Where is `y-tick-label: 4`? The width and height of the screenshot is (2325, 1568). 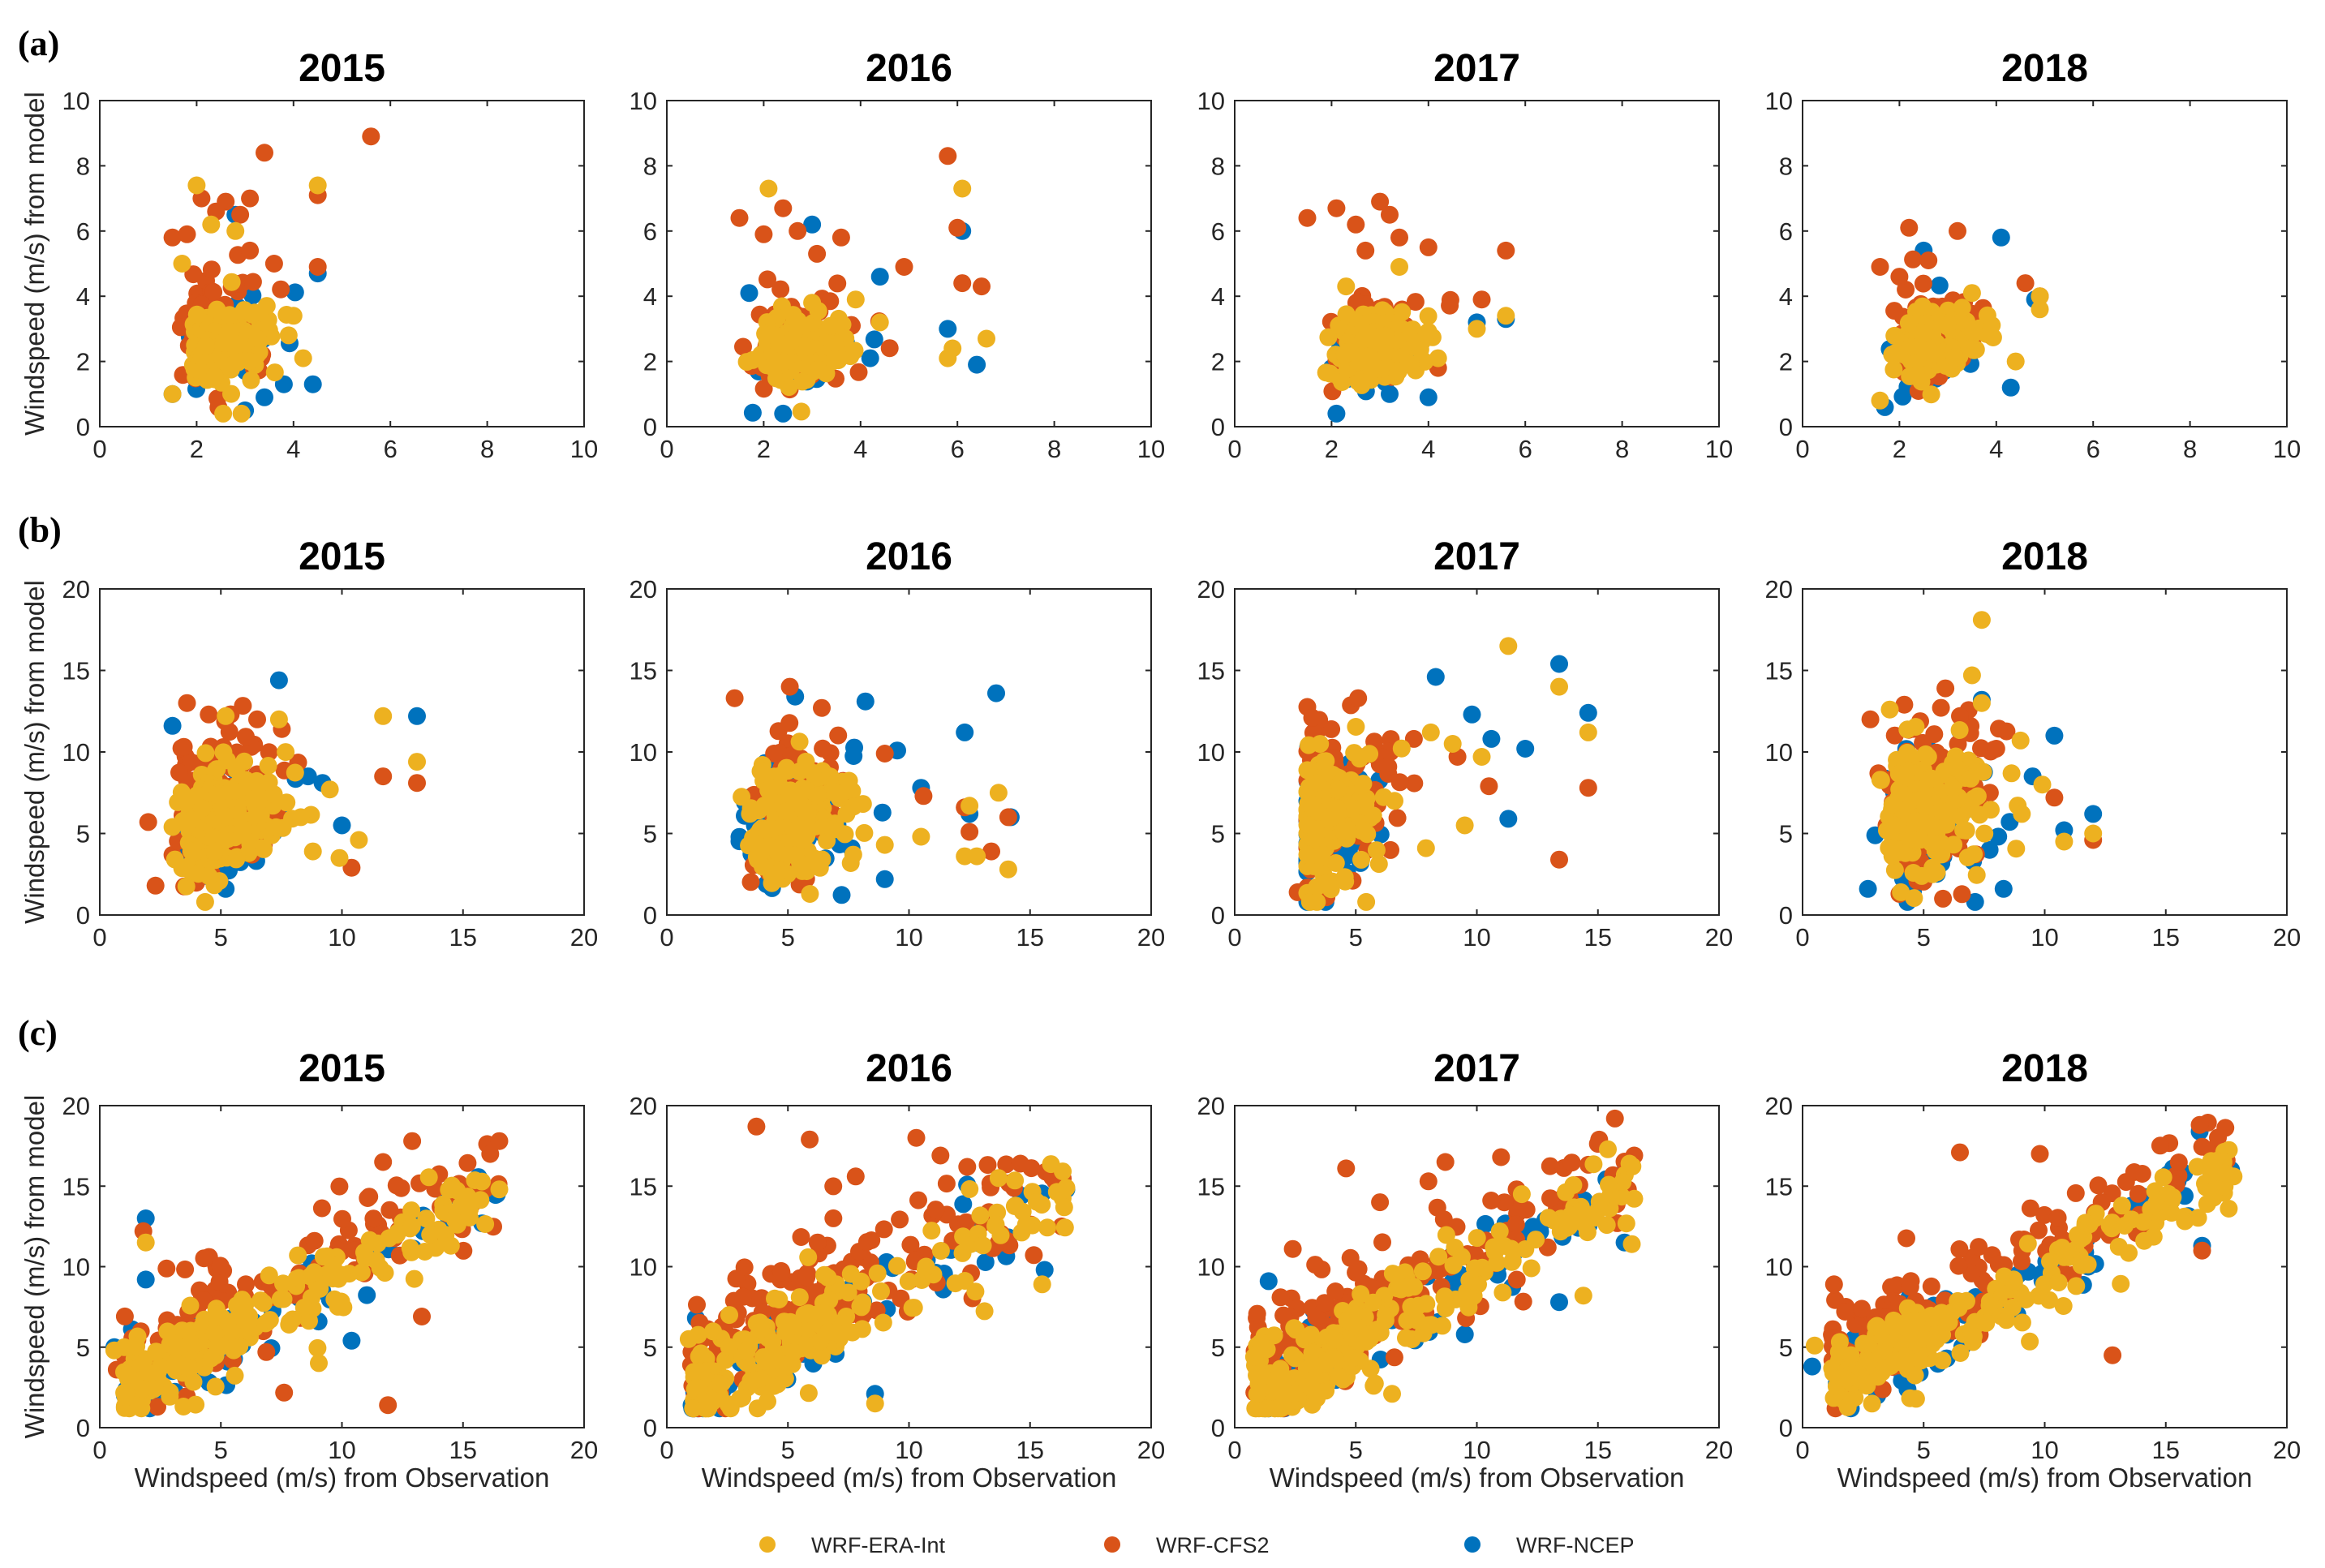
y-tick-label: 4 is located at coordinates (1786, 296).